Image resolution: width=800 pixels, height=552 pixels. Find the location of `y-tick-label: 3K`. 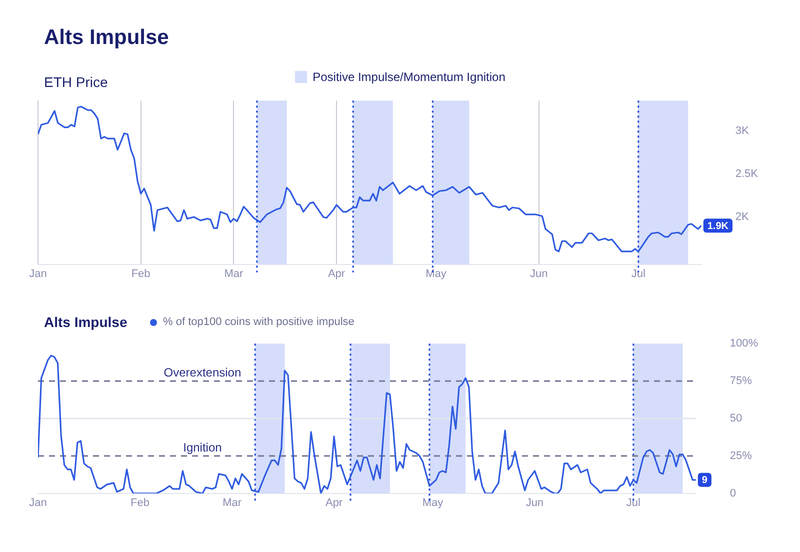

y-tick-label: 3K is located at coordinates (742, 130).